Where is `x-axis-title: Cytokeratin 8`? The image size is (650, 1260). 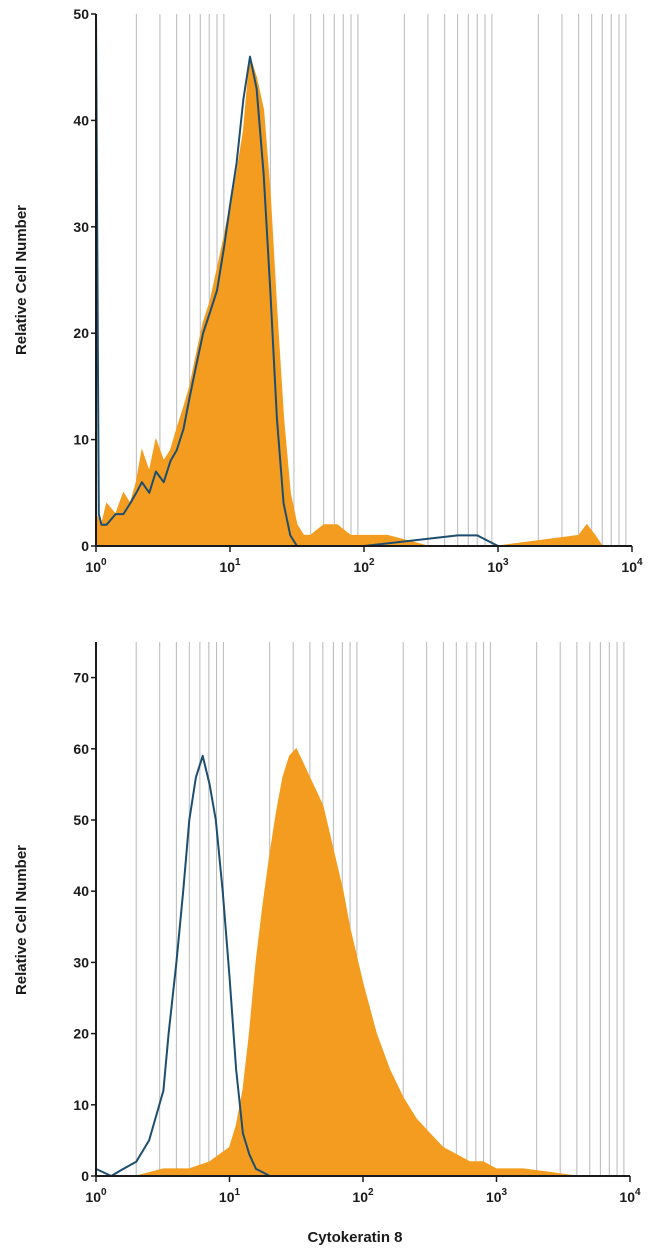 x-axis-title: Cytokeratin 8 is located at coordinates (354, 1237).